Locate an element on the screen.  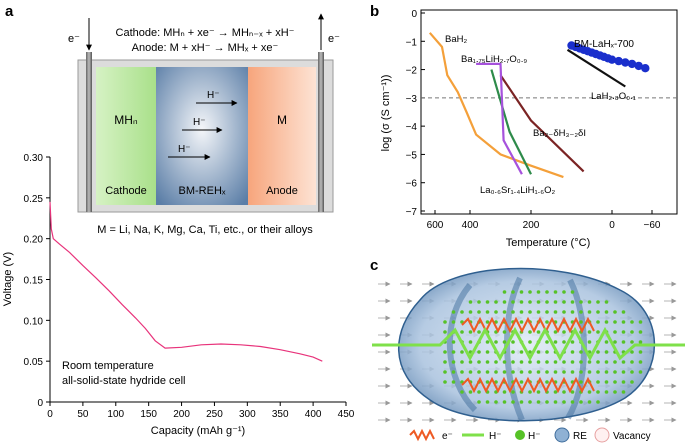
electrolyte-region is located at coordinates (202, 136).